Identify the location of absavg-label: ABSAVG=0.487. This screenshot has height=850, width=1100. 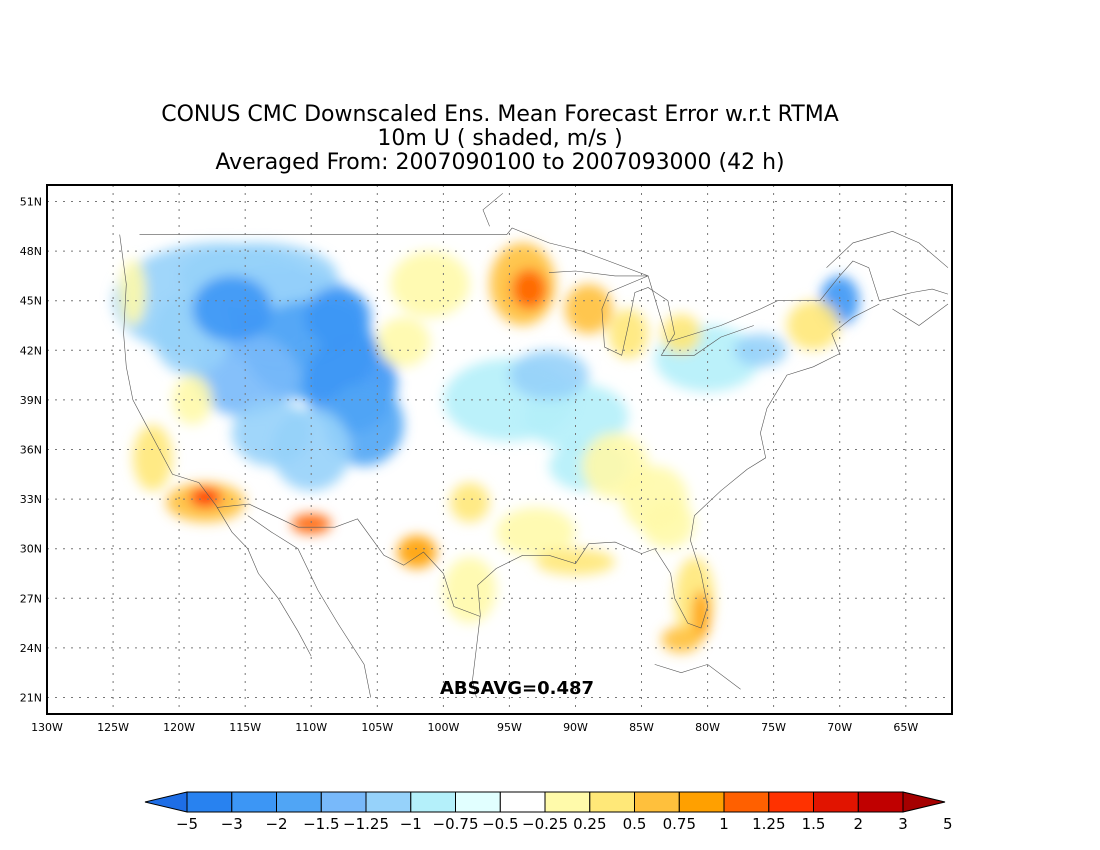
(517, 688).